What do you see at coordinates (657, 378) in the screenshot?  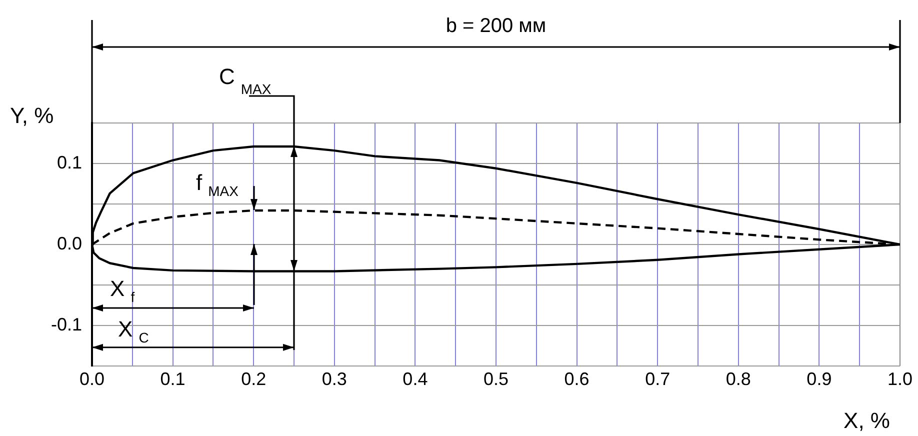 I see `x-tick-label: 0.7` at bounding box center [657, 378].